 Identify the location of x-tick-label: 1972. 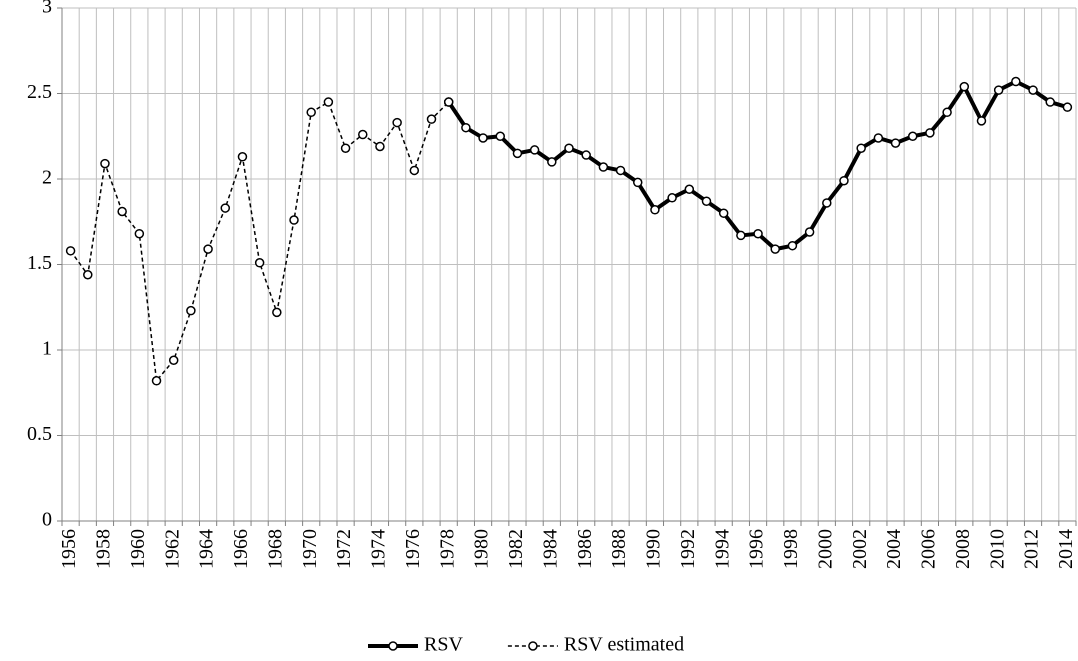
(344, 549).